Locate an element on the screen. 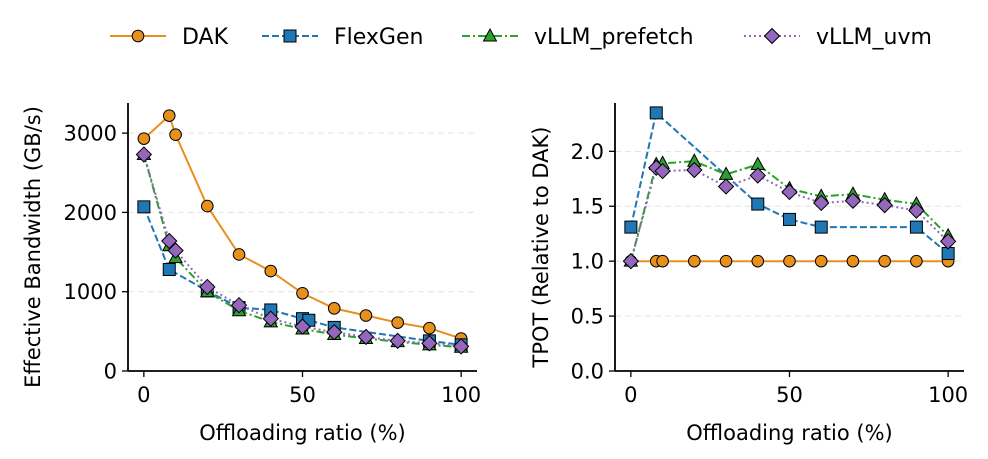 This screenshot has width=988, height=459. y-tick-label: 0 is located at coordinates (110, 372).